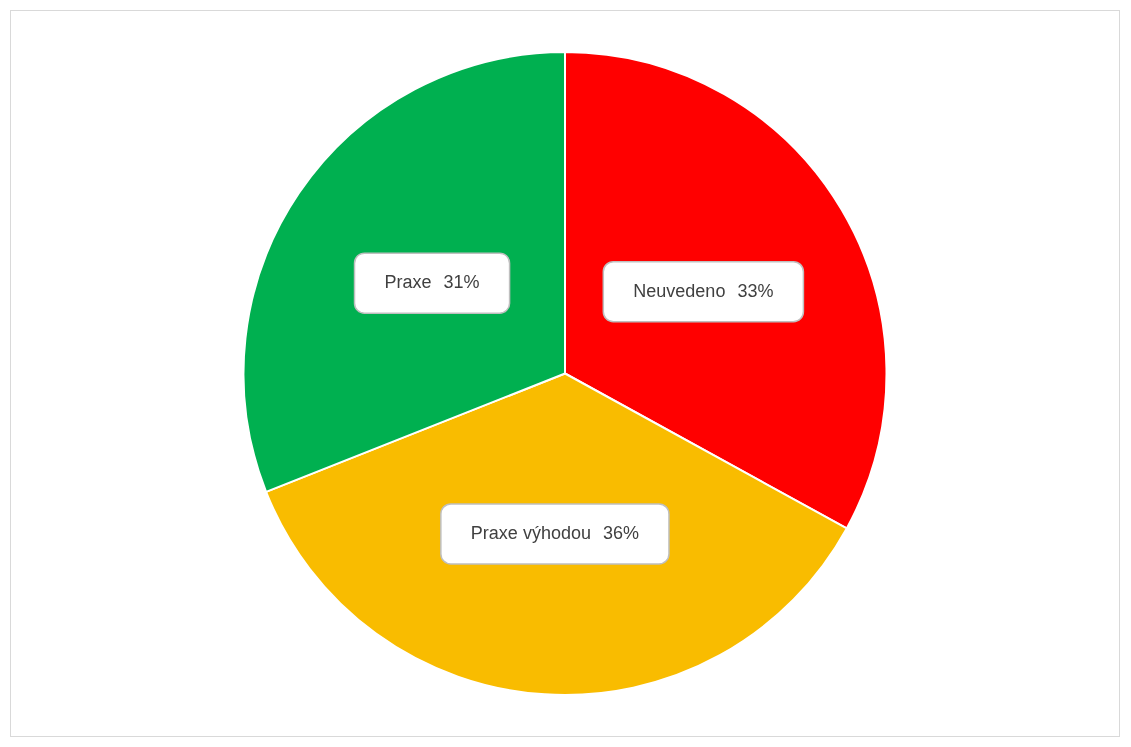 The image size is (1131, 747). What do you see at coordinates (755, 290) in the screenshot?
I see `data-label: 33%` at bounding box center [755, 290].